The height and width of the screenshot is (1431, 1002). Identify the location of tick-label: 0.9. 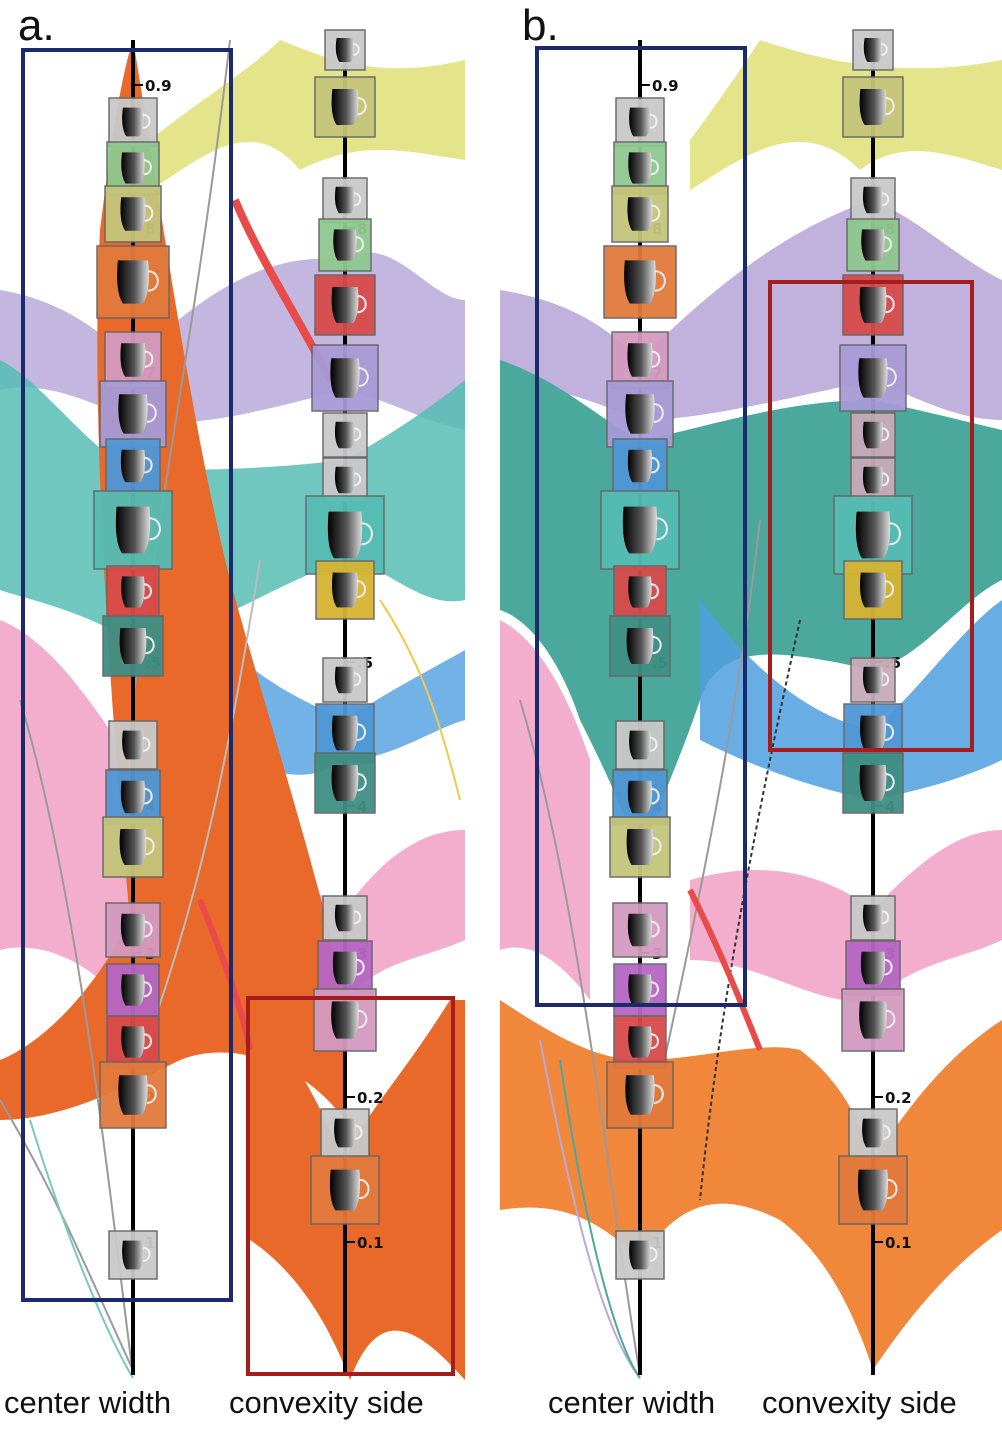
(158, 86).